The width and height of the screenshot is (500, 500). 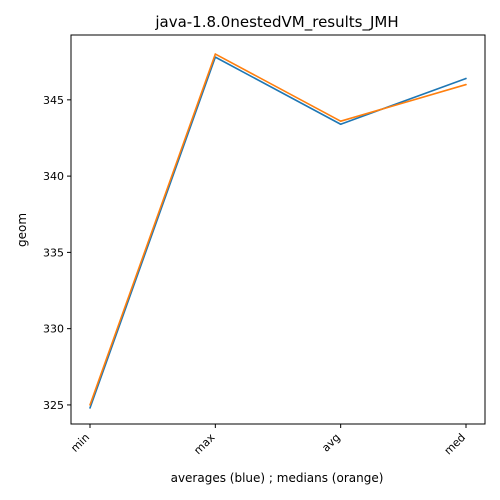 What do you see at coordinates (53, 176) in the screenshot?
I see `y-tick-label: 340` at bounding box center [53, 176].